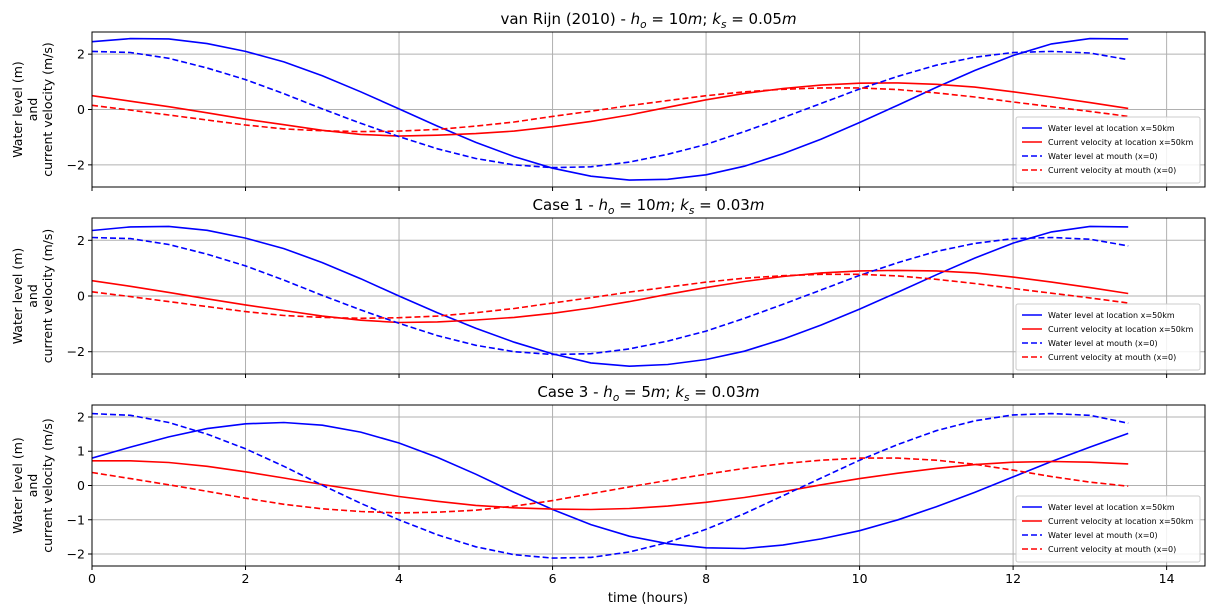 The width and height of the screenshot is (1214, 614). Describe the element at coordinates (399, 578) in the screenshot. I see `x-tick-label: 4` at that location.